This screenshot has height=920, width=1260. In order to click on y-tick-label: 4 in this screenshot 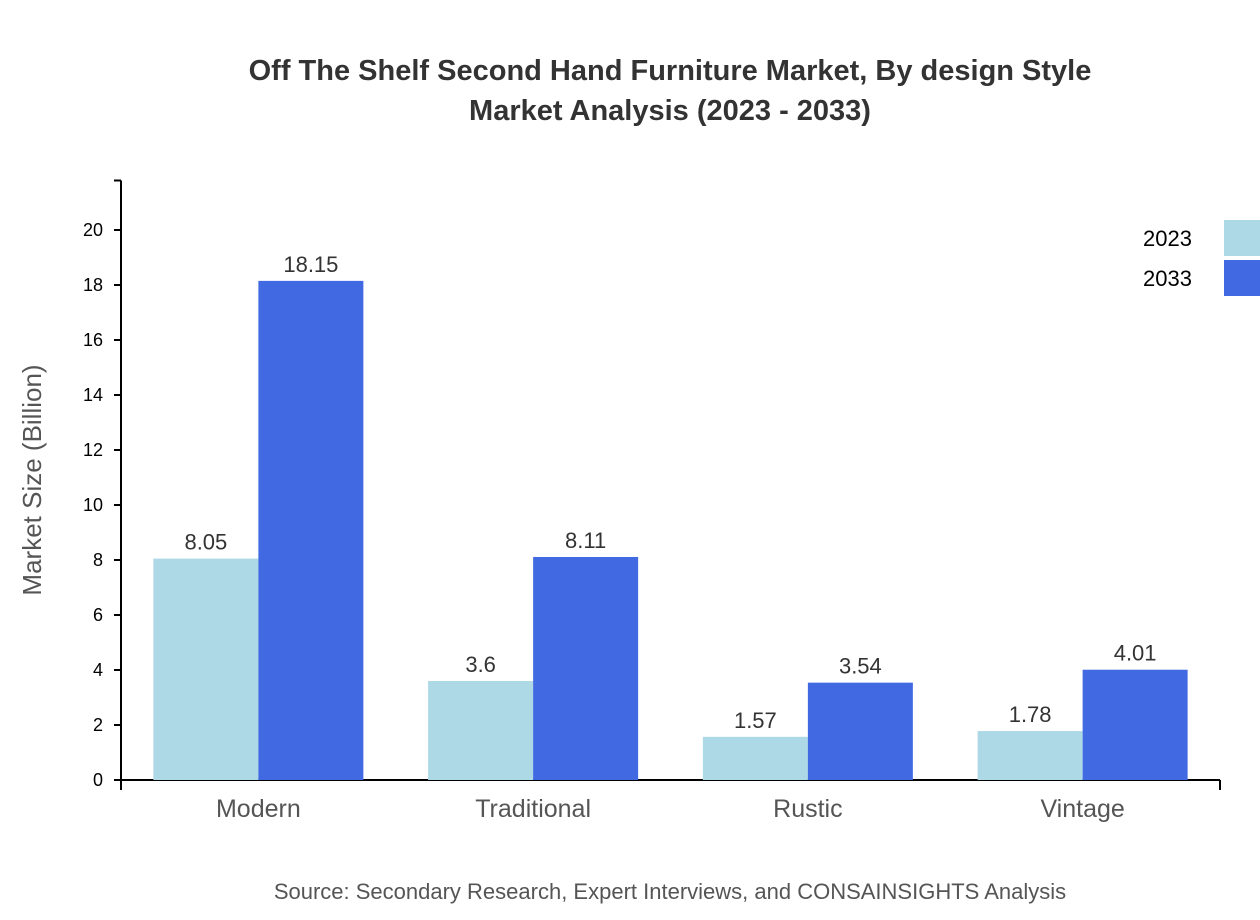, I will do `click(98, 670)`.